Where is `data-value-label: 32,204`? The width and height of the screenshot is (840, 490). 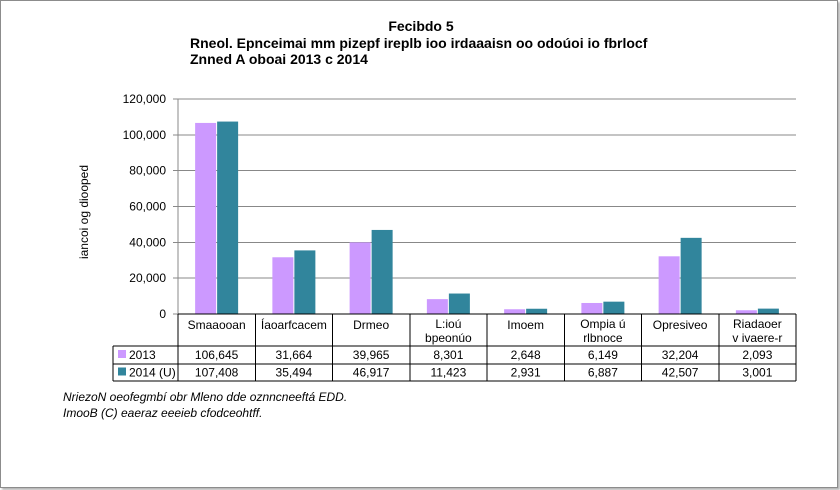
data-value-label: 32,204 is located at coordinates (680, 355).